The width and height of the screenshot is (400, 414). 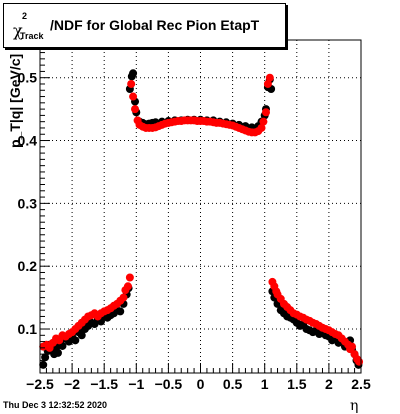 I want to click on x-tick-label: −0.5, so click(x=169, y=384).